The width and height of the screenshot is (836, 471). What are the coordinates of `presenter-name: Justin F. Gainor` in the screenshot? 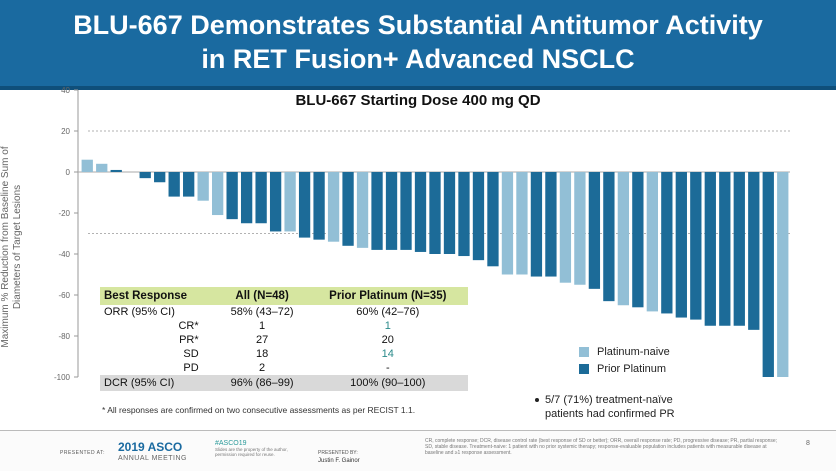 It's located at (339, 461).